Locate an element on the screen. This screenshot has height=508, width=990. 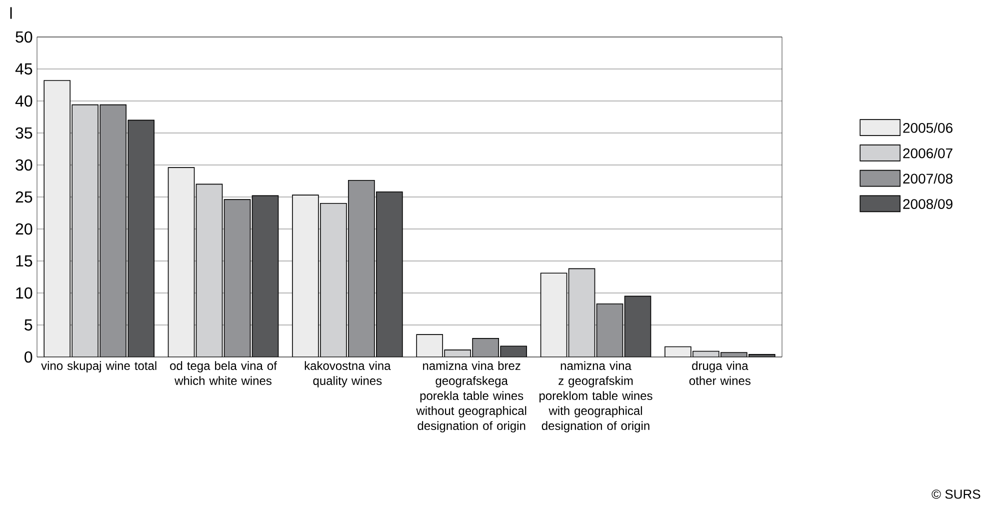
y-tick-label: 50 is located at coordinates (24, 37).